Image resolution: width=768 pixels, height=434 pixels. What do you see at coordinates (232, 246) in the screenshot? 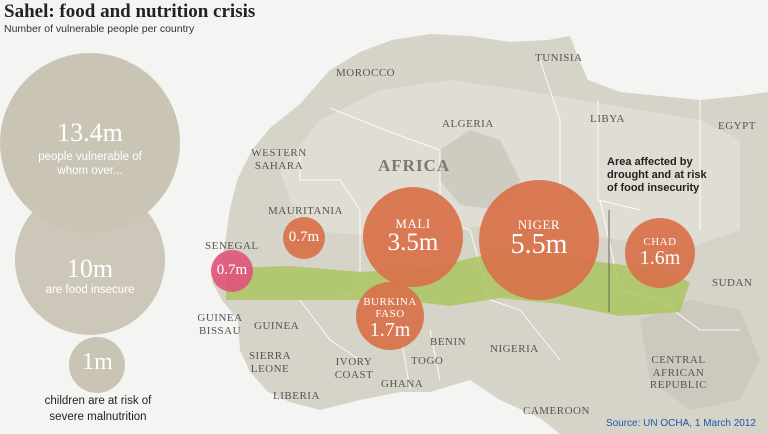
I see `label-senegal: SENEGAL` at bounding box center [232, 246].